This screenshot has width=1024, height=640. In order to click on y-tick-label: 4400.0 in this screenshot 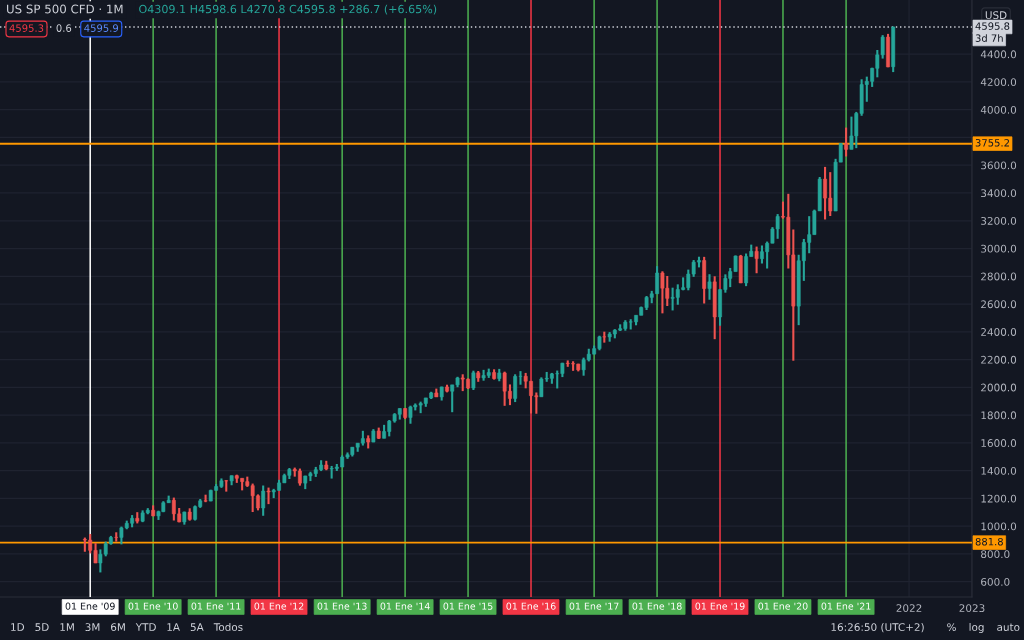, I will do `click(998, 54)`.